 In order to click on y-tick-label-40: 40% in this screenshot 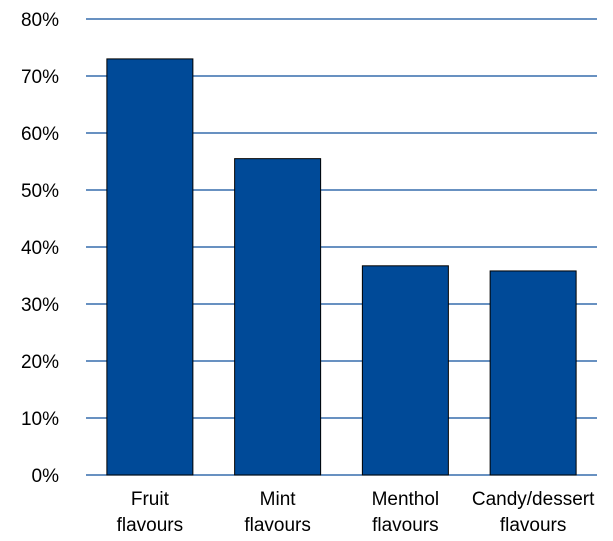, I will do `click(40, 248)`.